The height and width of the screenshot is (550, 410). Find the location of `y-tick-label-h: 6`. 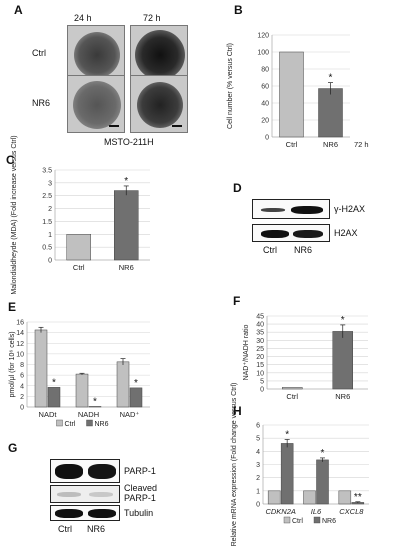

y-tick-label-h: 6 is located at coordinates (258, 426).